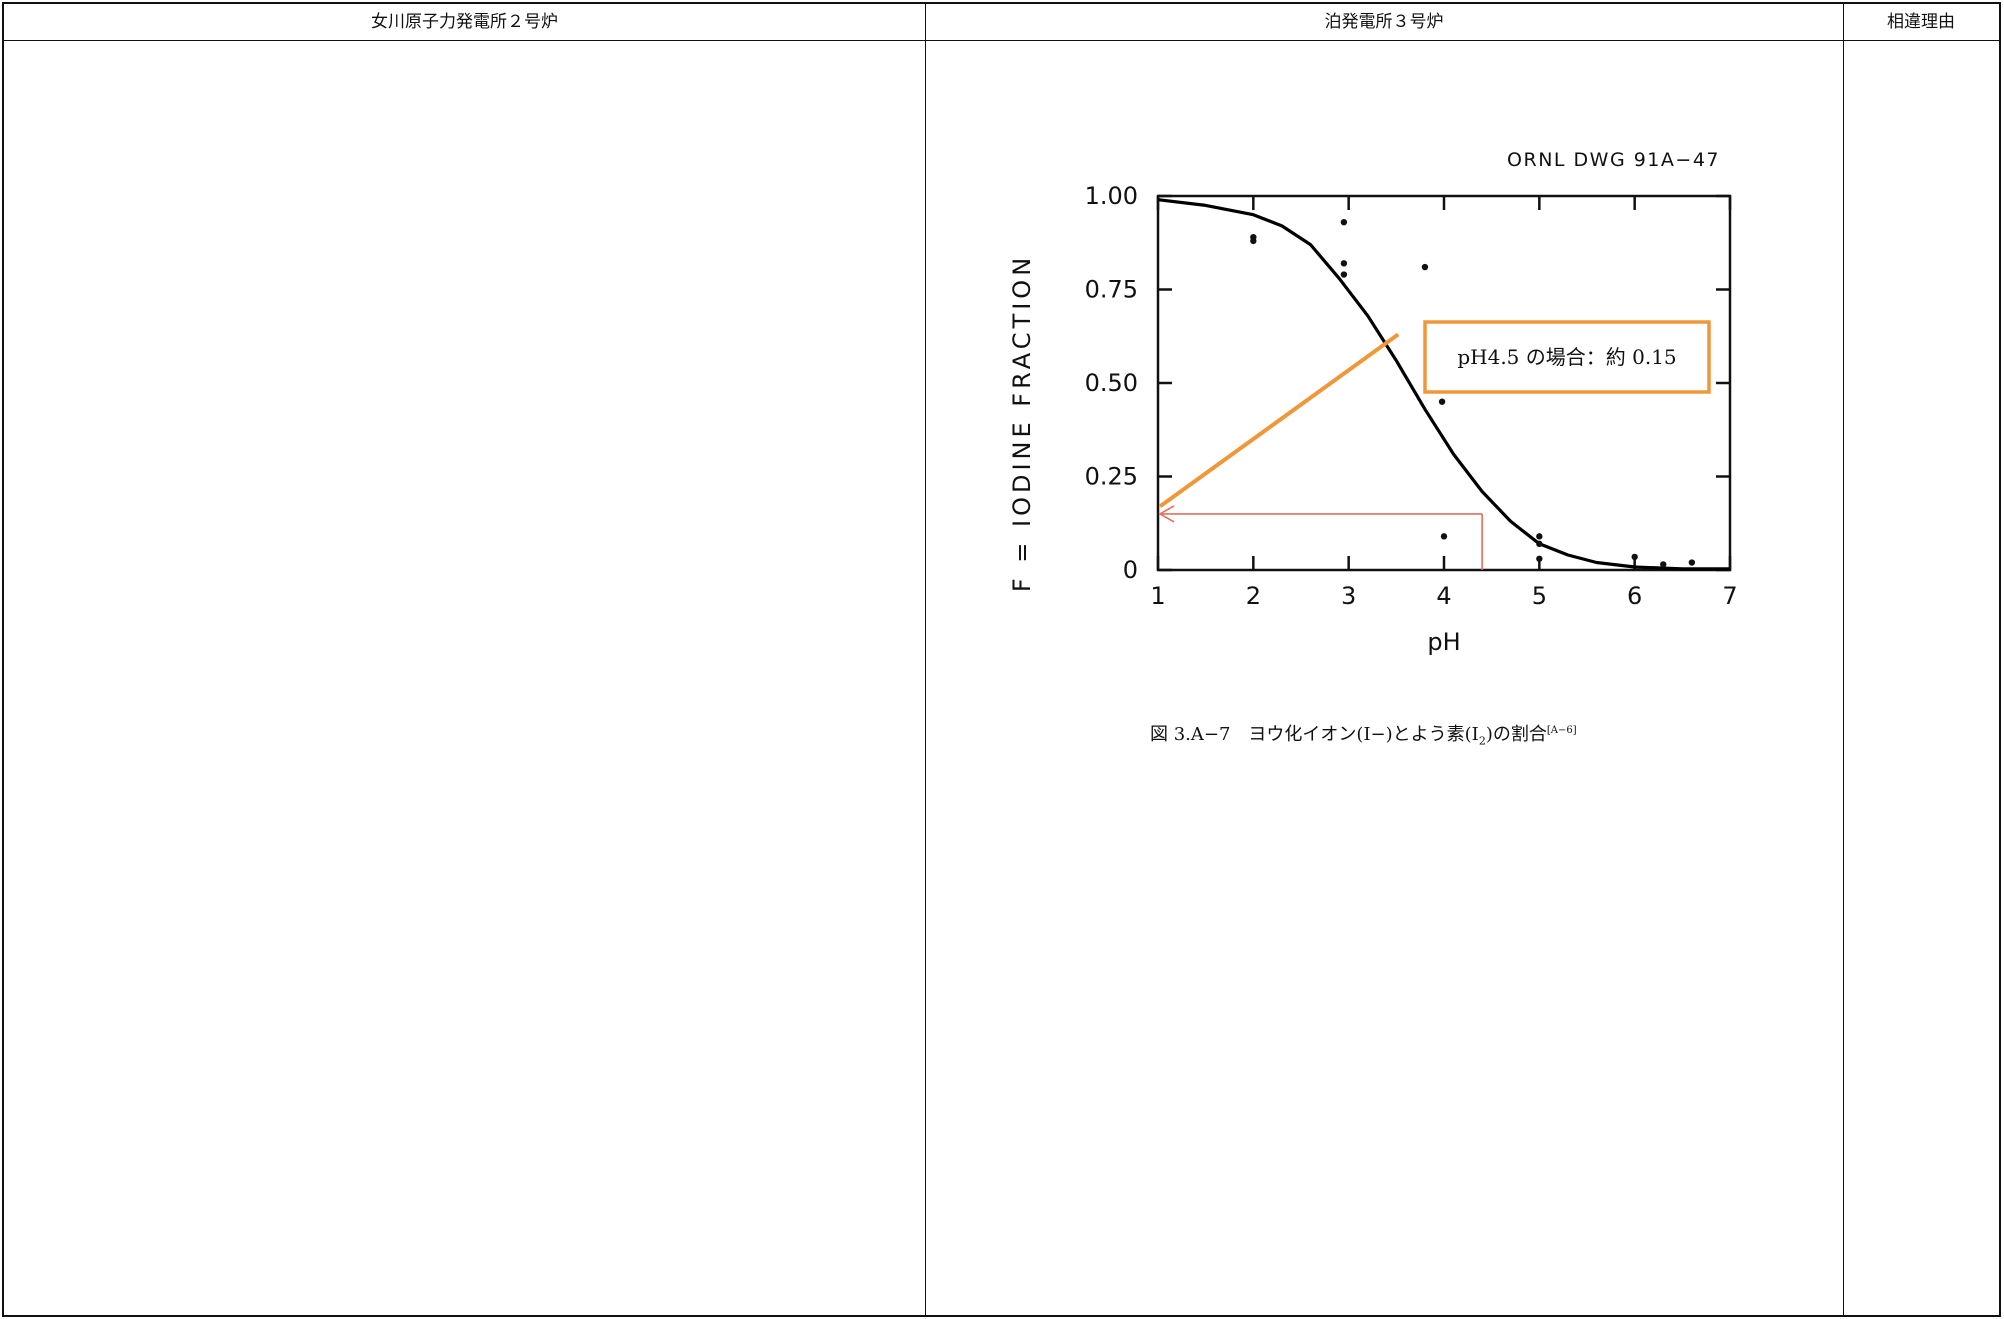 Image resolution: width=2004 pixels, height=1319 pixels. What do you see at coordinates (1111, 290) in the screenshot?
I see `y-tick-label-0.75: 0.75` at bounding box center [1111, 290].